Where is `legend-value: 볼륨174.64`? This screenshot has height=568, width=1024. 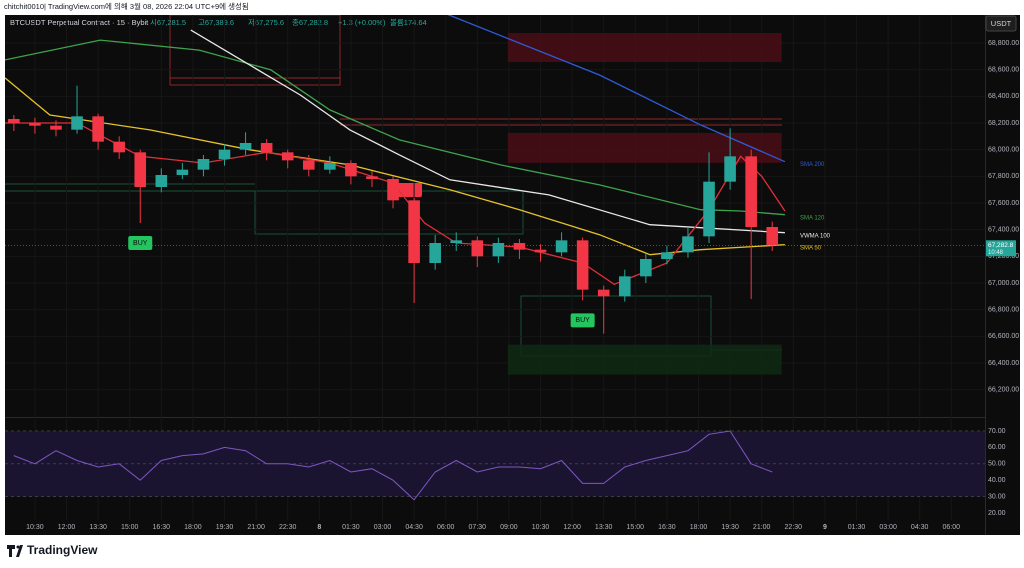
legend-value: 볼륨174.64 is located at coordinates (408, 22).